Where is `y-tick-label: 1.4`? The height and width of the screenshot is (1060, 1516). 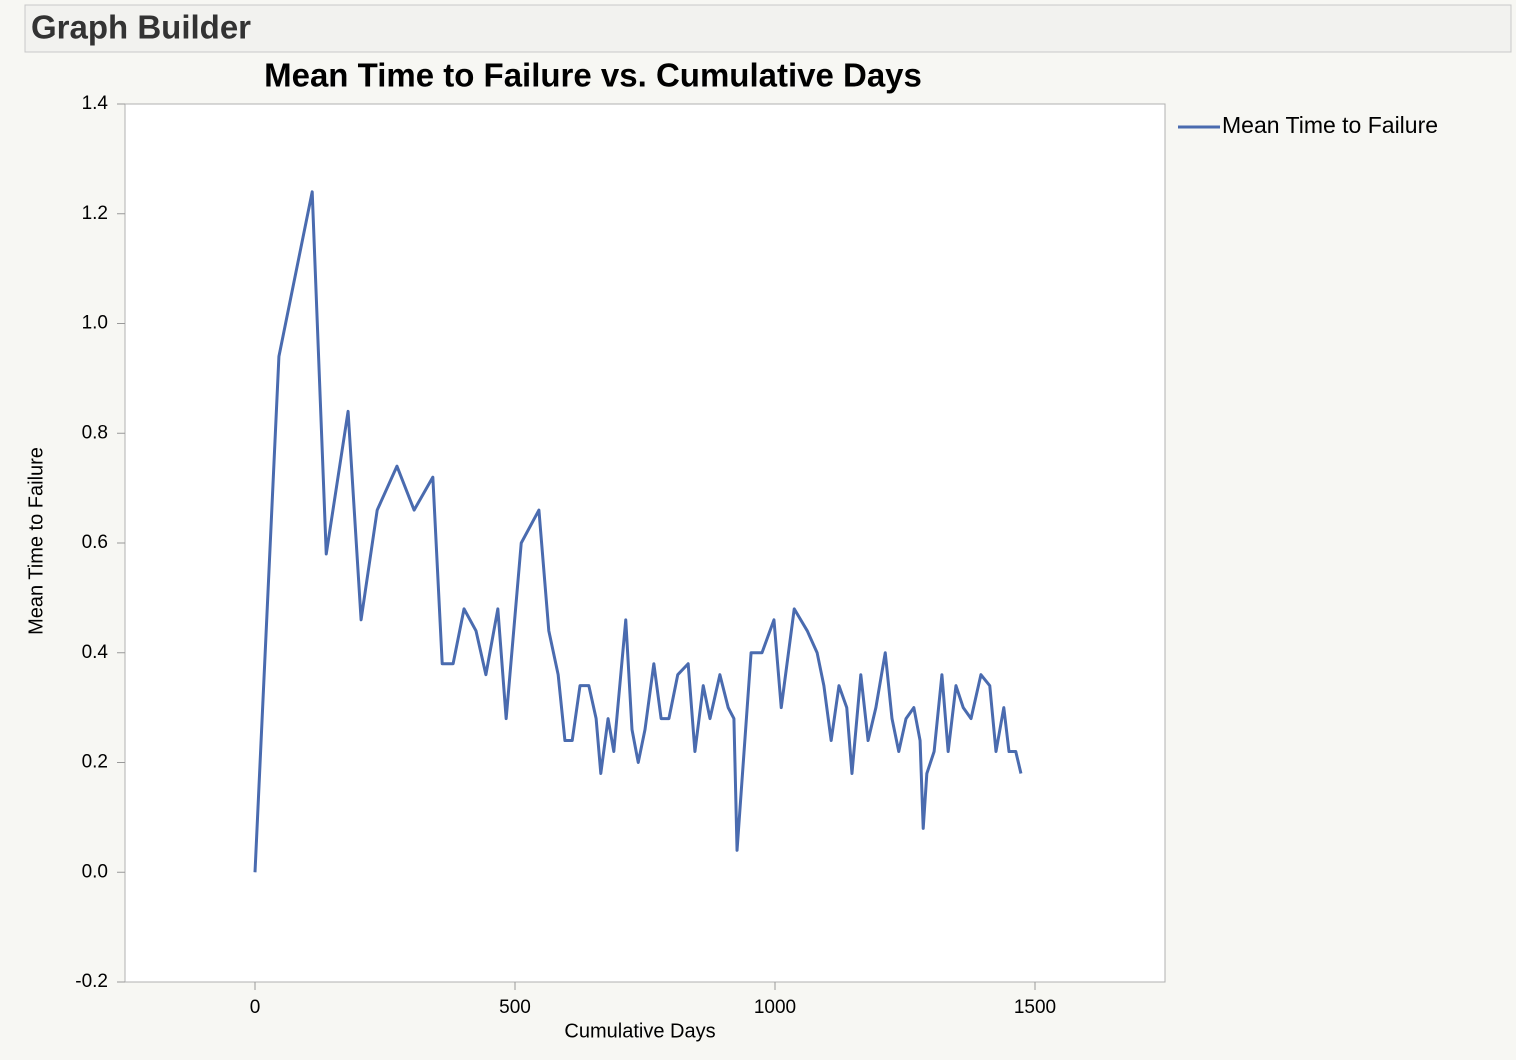
y-tick-label: 1.4 is located at coordinates (95, 103).